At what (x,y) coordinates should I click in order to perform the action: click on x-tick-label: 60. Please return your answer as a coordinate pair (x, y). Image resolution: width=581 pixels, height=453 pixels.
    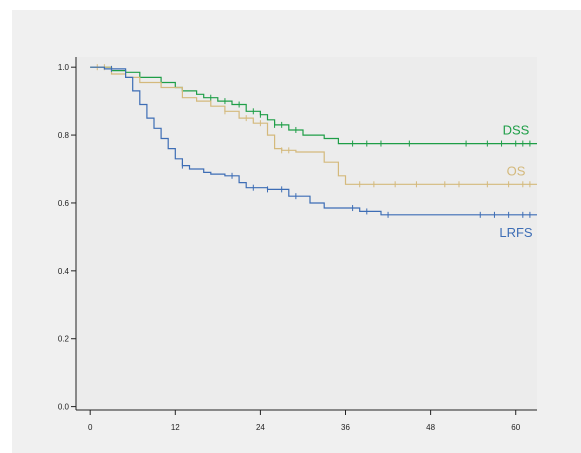
    Looking at the image, I should click on (515, 427).